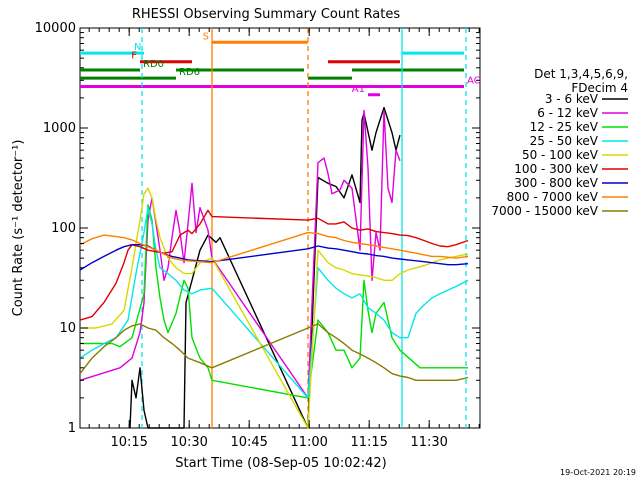 This screenshot has width=640, height=480. Describe the element at coordinates (189, 72) in the screenshot. I see `flag-bar-label: RD6` at that location.